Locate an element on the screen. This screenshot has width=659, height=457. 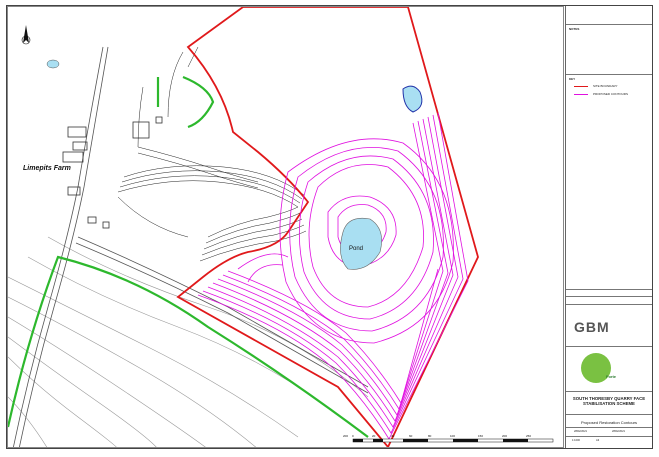
pond is located at coordinates (361, 244).